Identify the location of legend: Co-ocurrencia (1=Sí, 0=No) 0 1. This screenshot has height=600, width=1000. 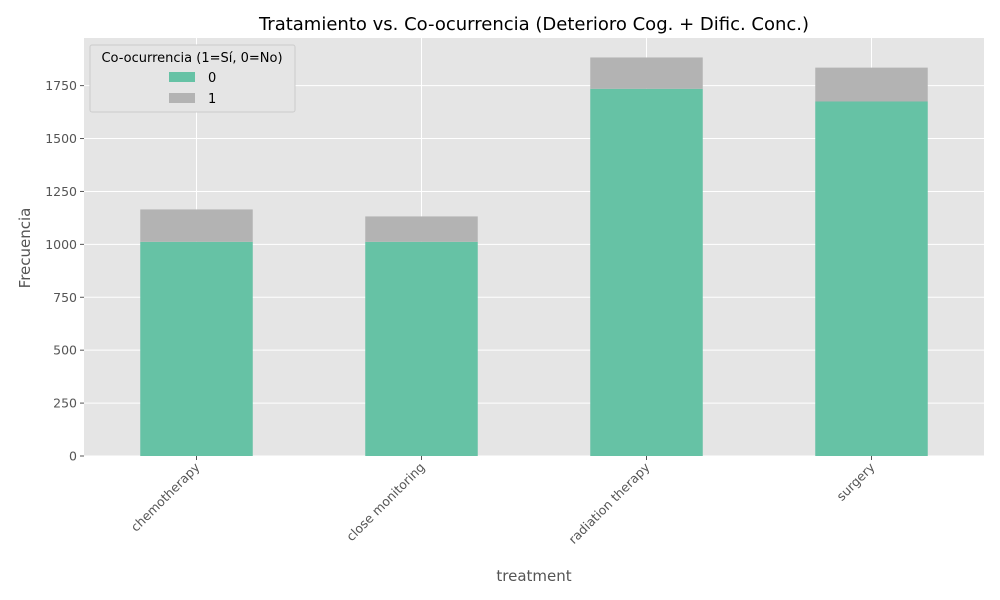
(192, 78).